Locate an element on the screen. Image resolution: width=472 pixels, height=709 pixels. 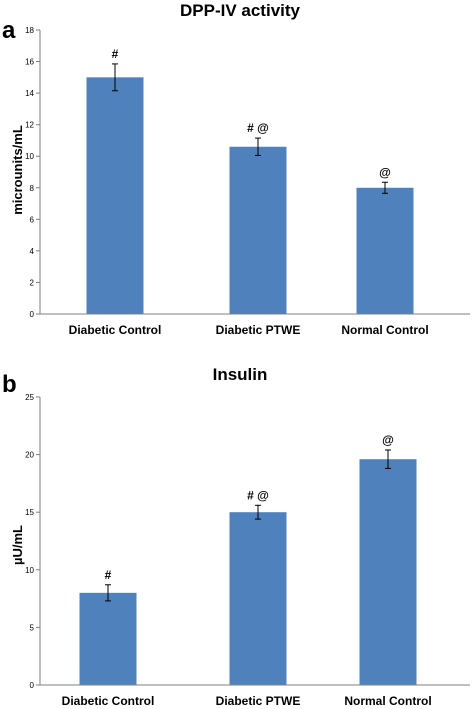
y-tick-label: 8 is located at coordinates (32, 188).